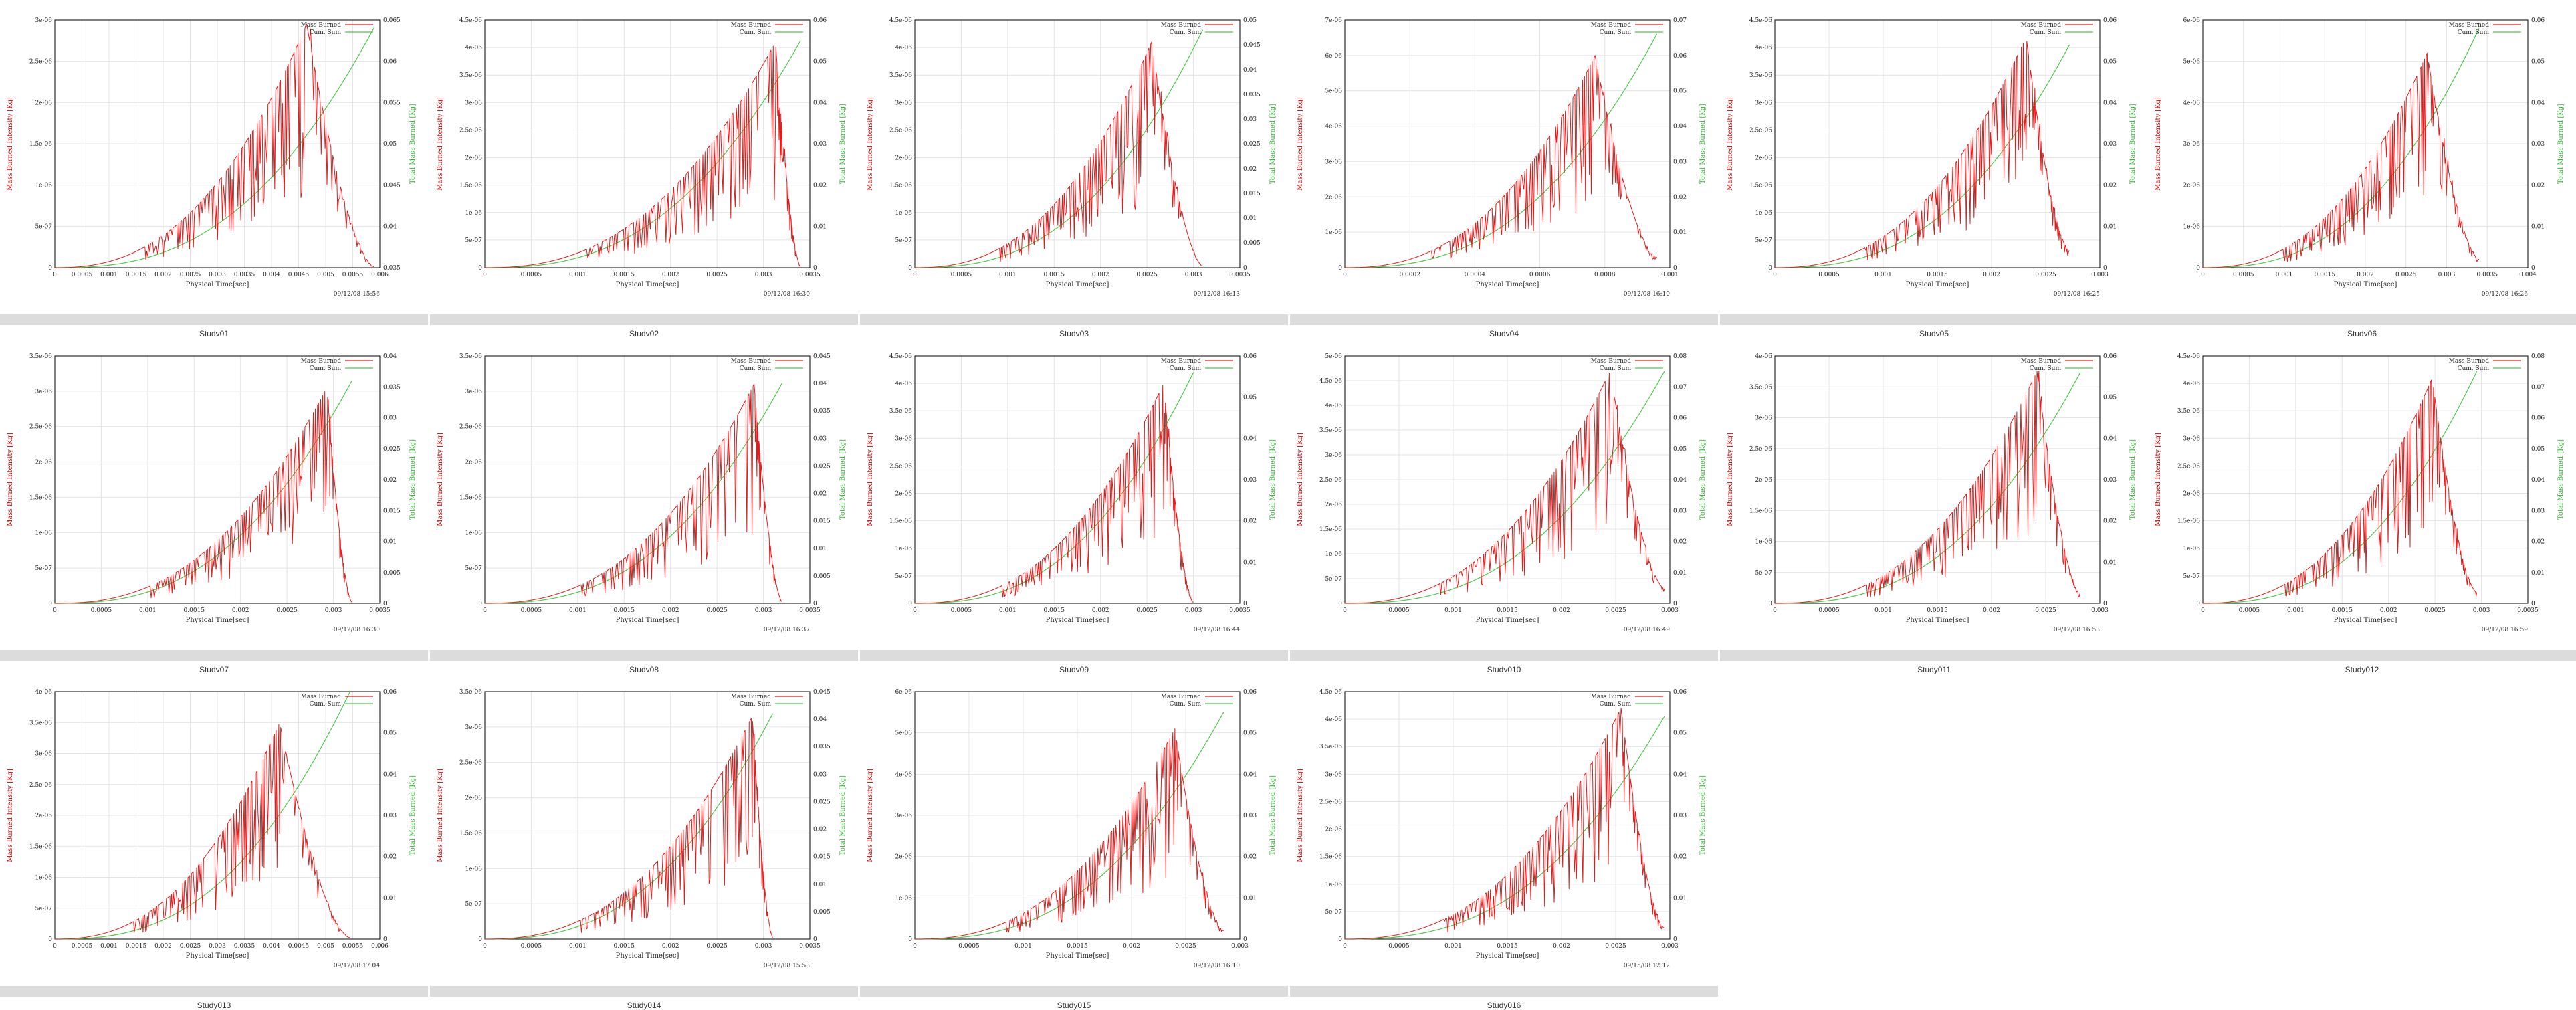 This screenshot has width=2576, height=1010. Describe the element at coordinates (1217, 630) in the screenshot. I see `timestamp: 09/12/08 16:44` at that location.